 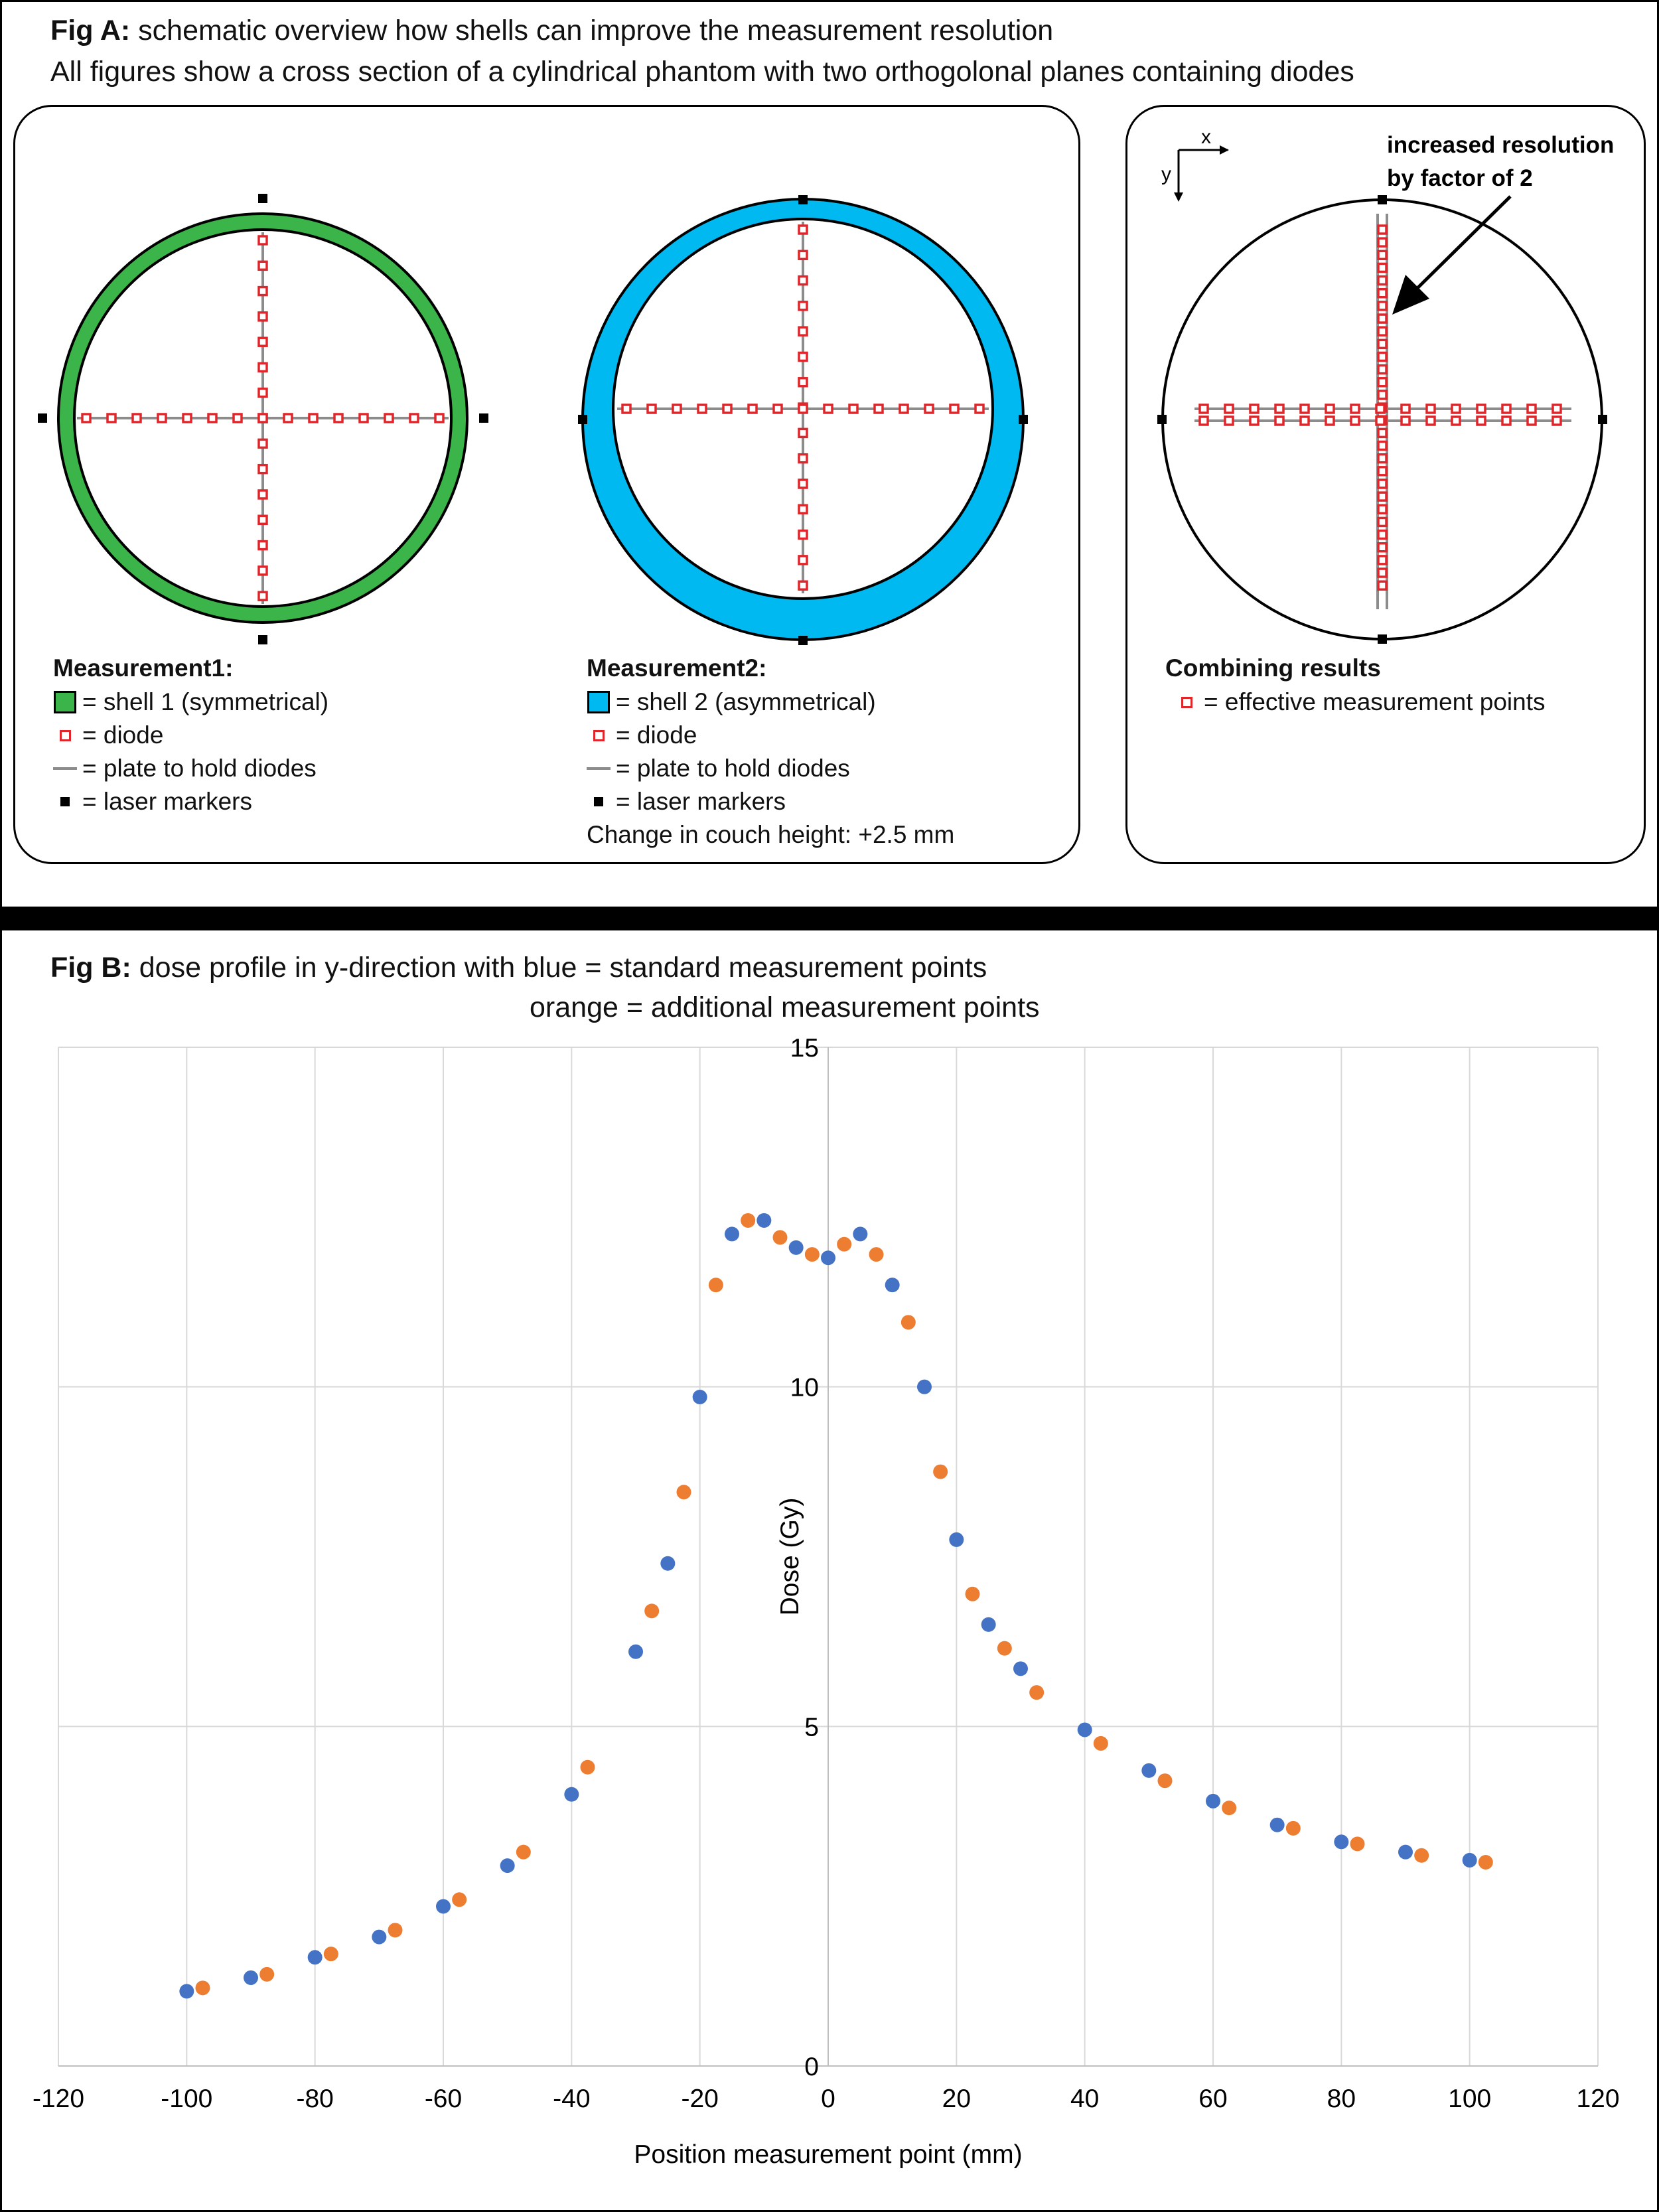 What do you see at coordinates (804, 1048) in the screenshot?
I see `y-tick-label: 15` at bounding box center [804, 1048].